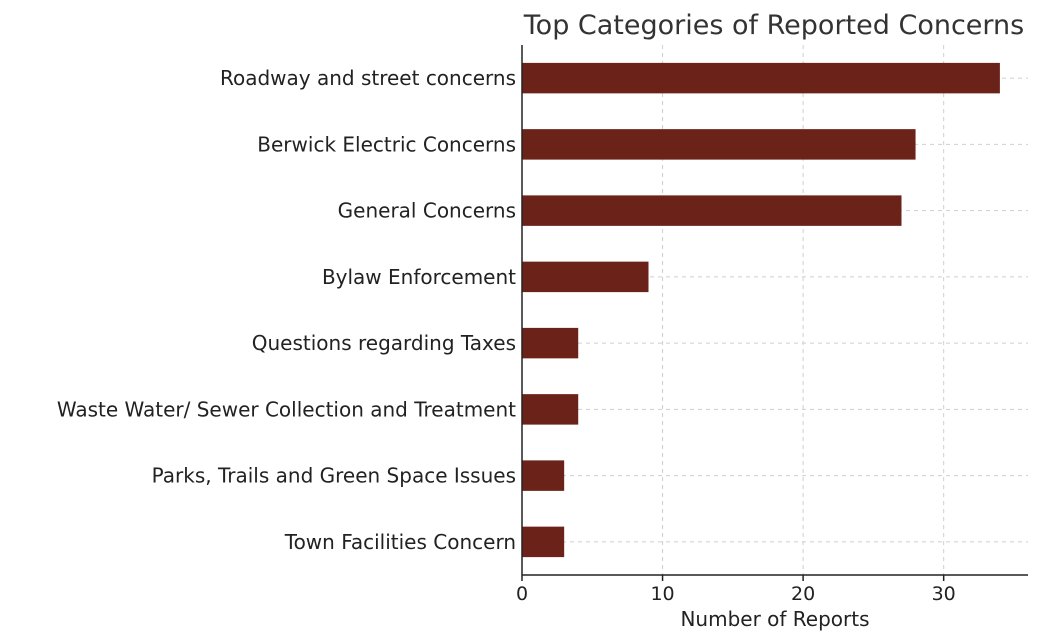 The width and height of the screenshot is (1053, 632). I want to click on x-tick-label-1: 10, so click(662, 594).